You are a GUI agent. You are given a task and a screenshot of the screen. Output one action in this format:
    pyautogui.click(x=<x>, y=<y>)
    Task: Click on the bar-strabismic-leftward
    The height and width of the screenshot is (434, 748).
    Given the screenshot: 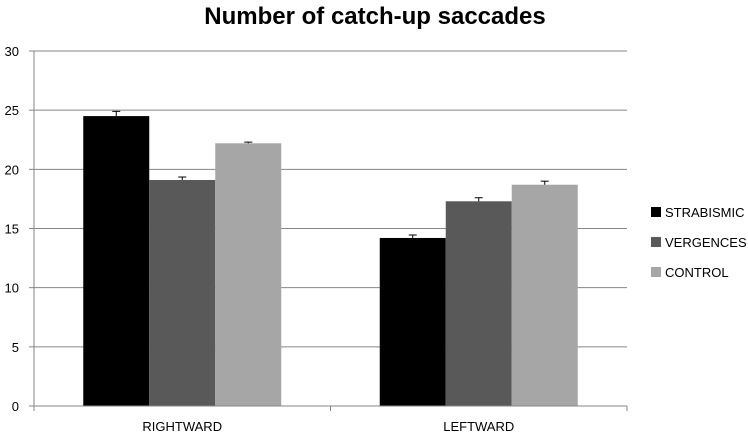 What is the action you would take?
    pyautogui.click(x=412, y=321)
    